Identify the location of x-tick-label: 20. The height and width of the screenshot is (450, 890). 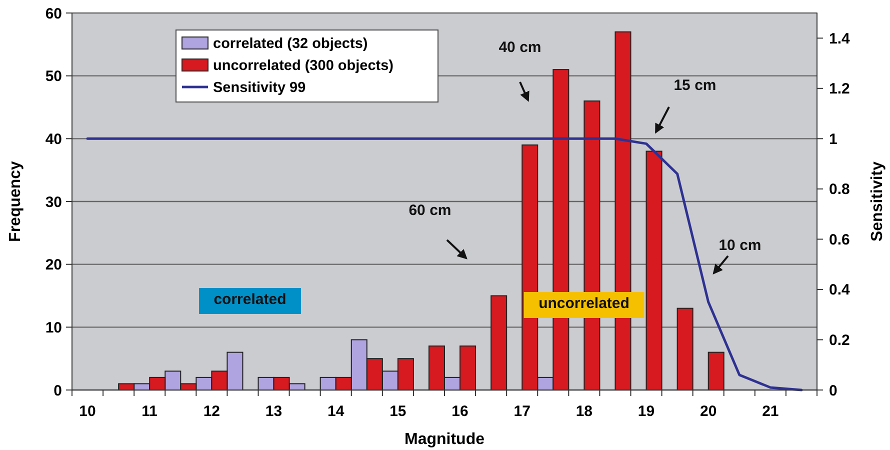
(708, 411).